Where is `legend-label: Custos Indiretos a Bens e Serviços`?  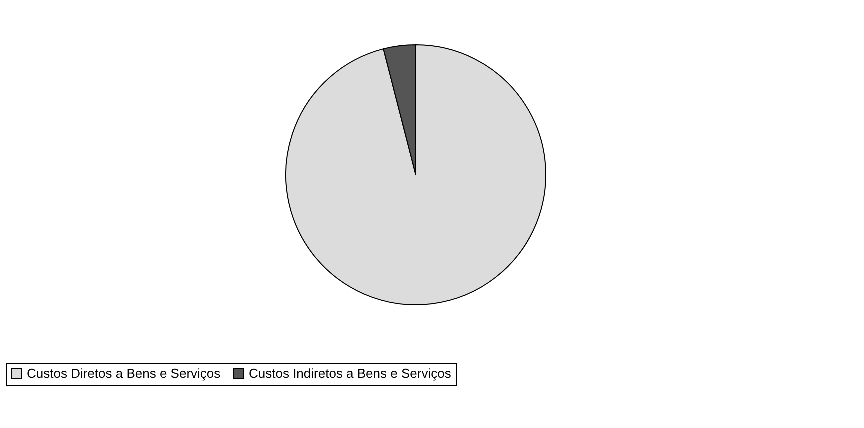
legend-label: Custos Indiretos a Bens e Serviços is located at coordinates (350, 373).